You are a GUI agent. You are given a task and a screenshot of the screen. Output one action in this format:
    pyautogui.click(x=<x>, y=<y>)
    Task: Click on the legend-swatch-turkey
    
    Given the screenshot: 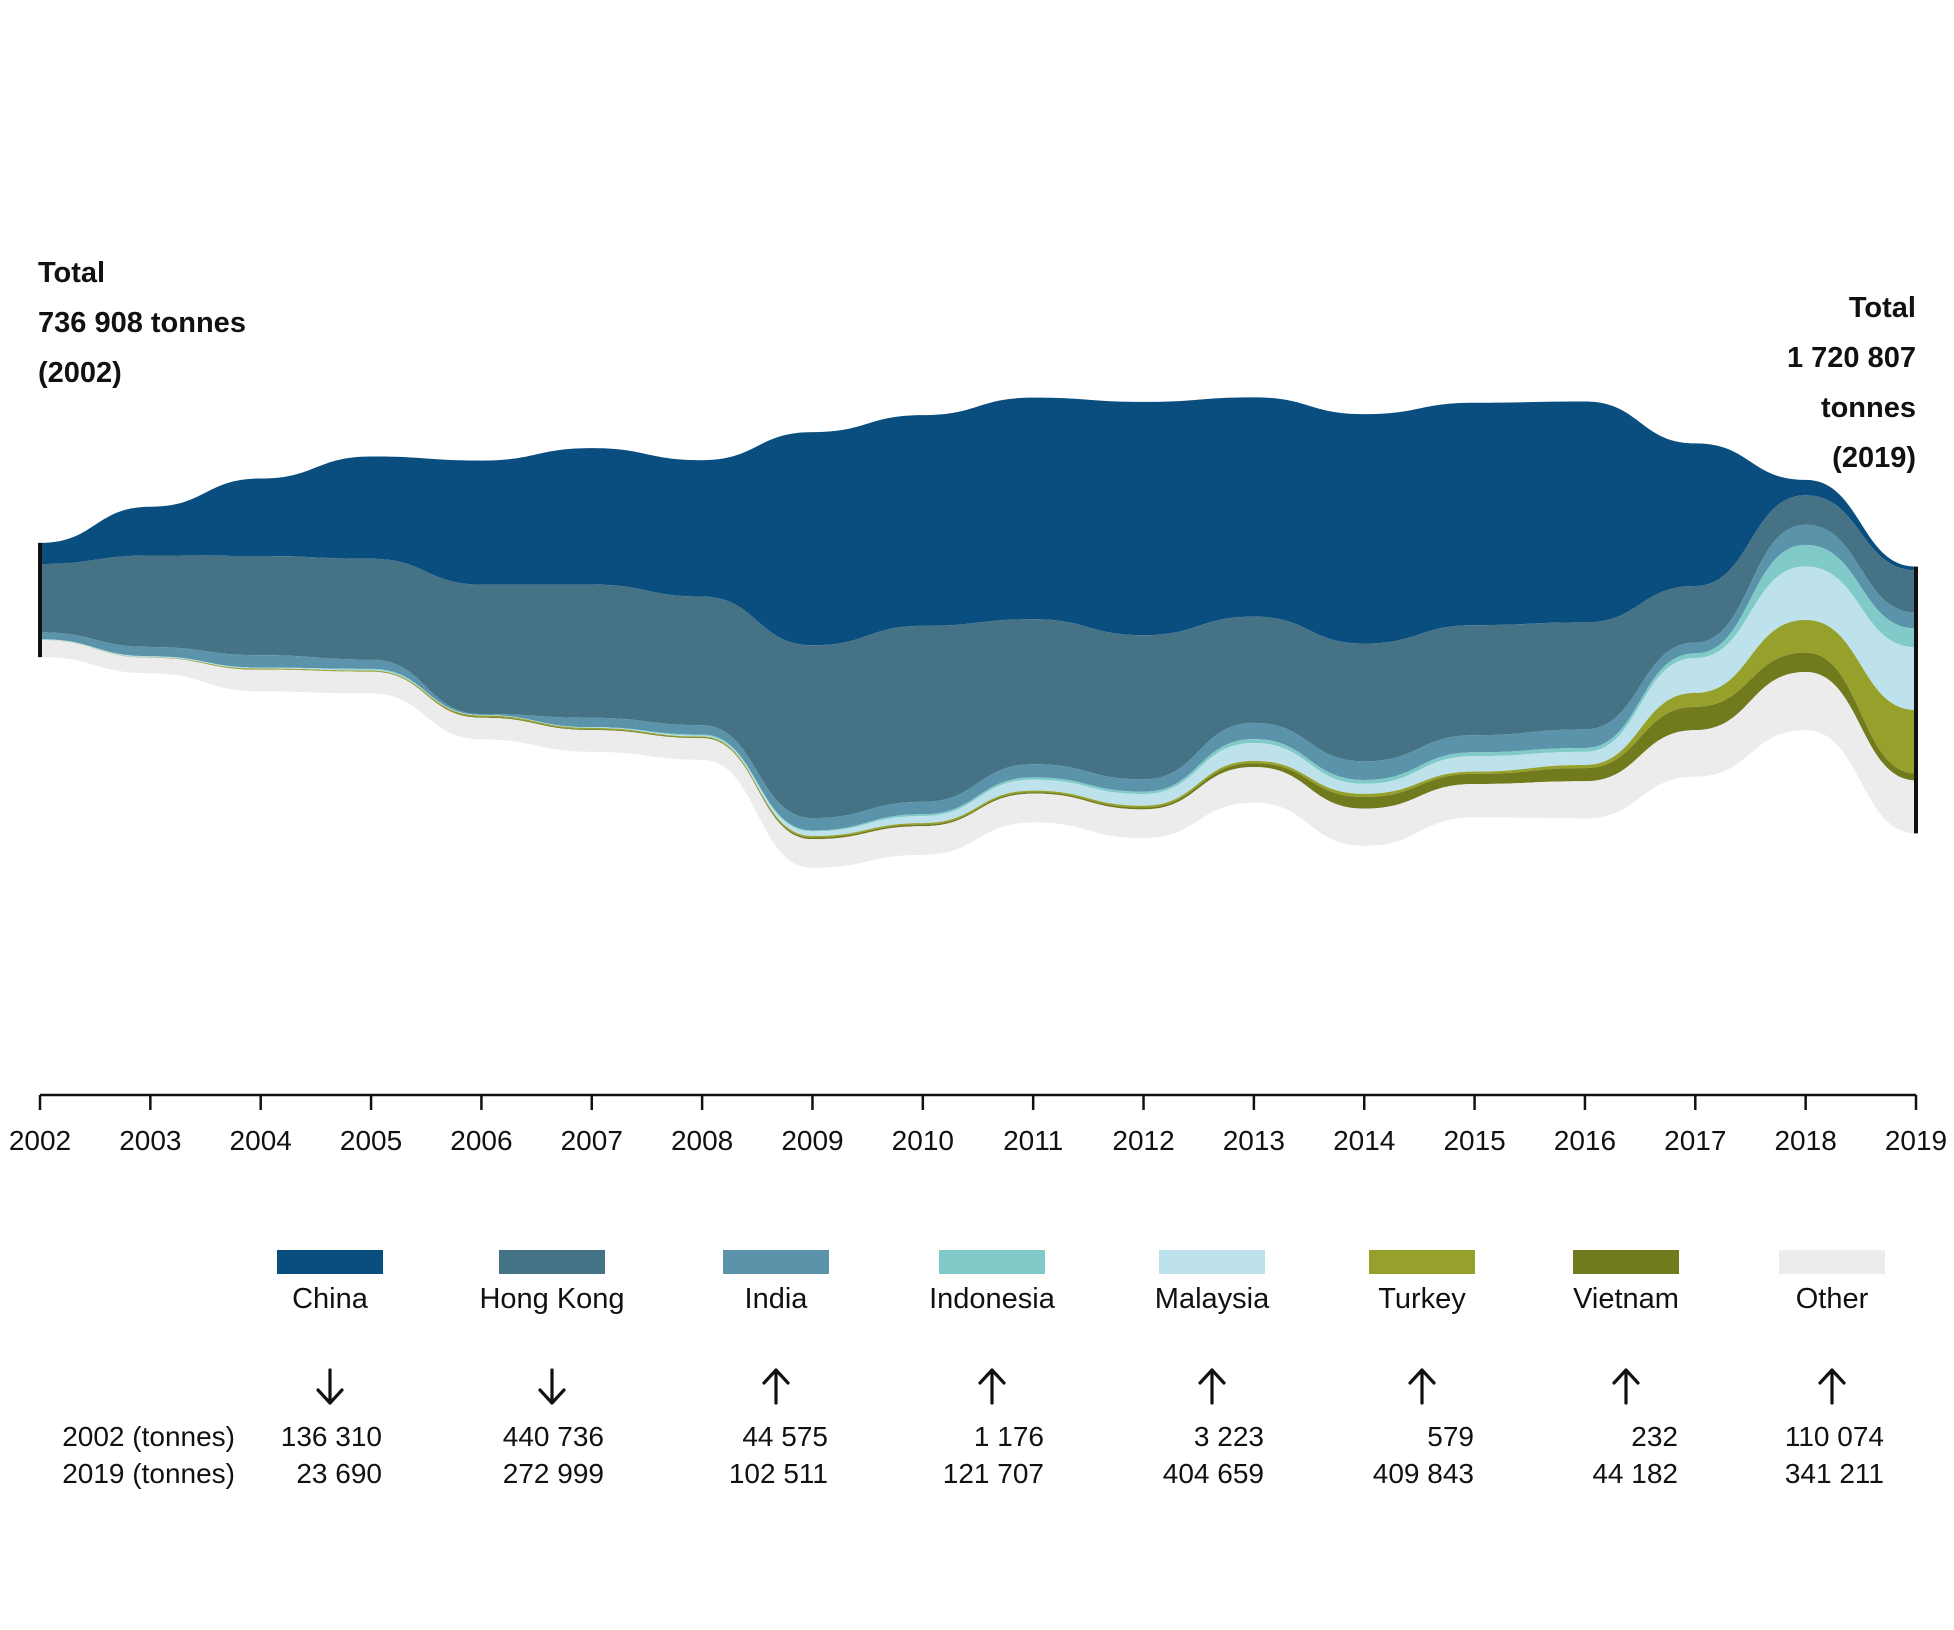 What is the action you would take?
    pyautogui.click(x=1422, y=1262)
    